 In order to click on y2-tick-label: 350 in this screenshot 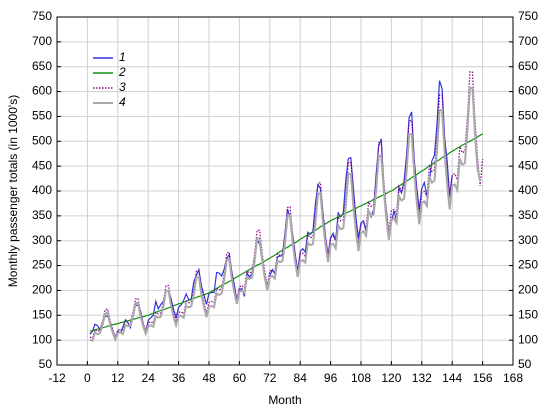, I will do `click(528, 215)`.